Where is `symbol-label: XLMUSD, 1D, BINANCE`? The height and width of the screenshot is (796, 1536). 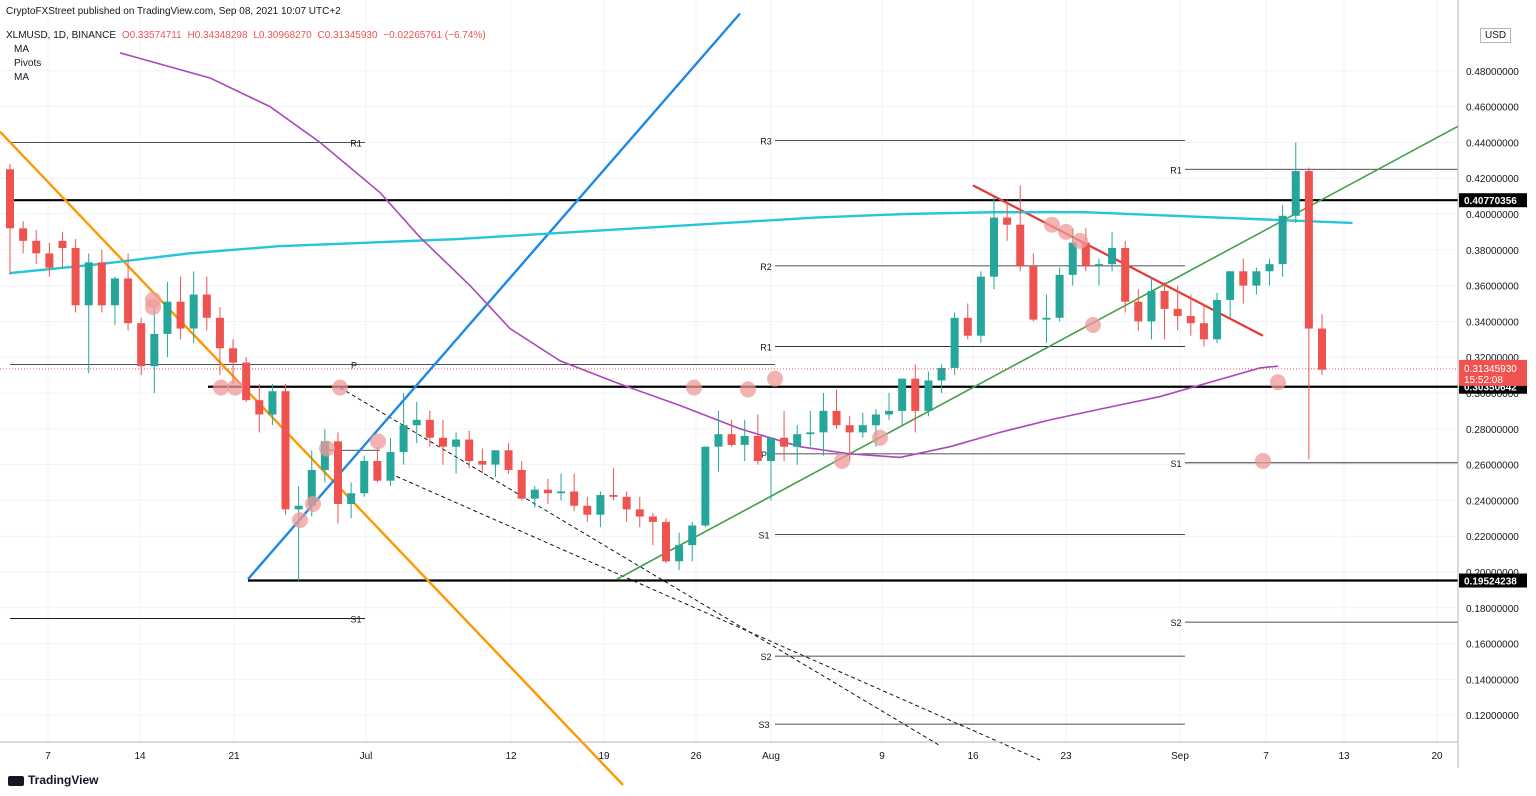 symbol-label: XLMUSD, 1D, BINANCE is located at coordinates (61, 35).